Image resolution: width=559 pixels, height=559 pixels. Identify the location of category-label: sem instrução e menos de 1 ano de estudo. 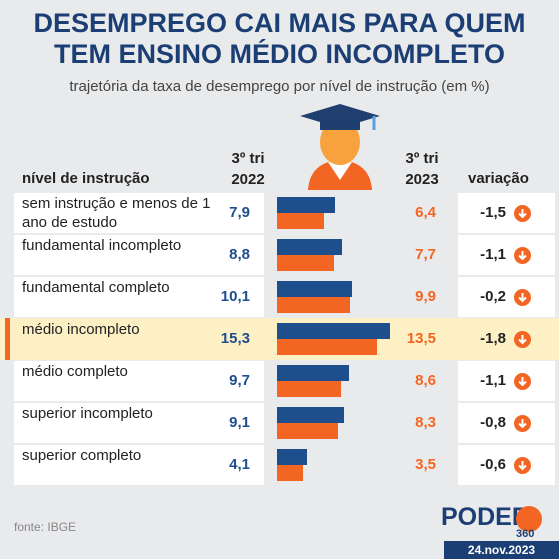
(116, 213).